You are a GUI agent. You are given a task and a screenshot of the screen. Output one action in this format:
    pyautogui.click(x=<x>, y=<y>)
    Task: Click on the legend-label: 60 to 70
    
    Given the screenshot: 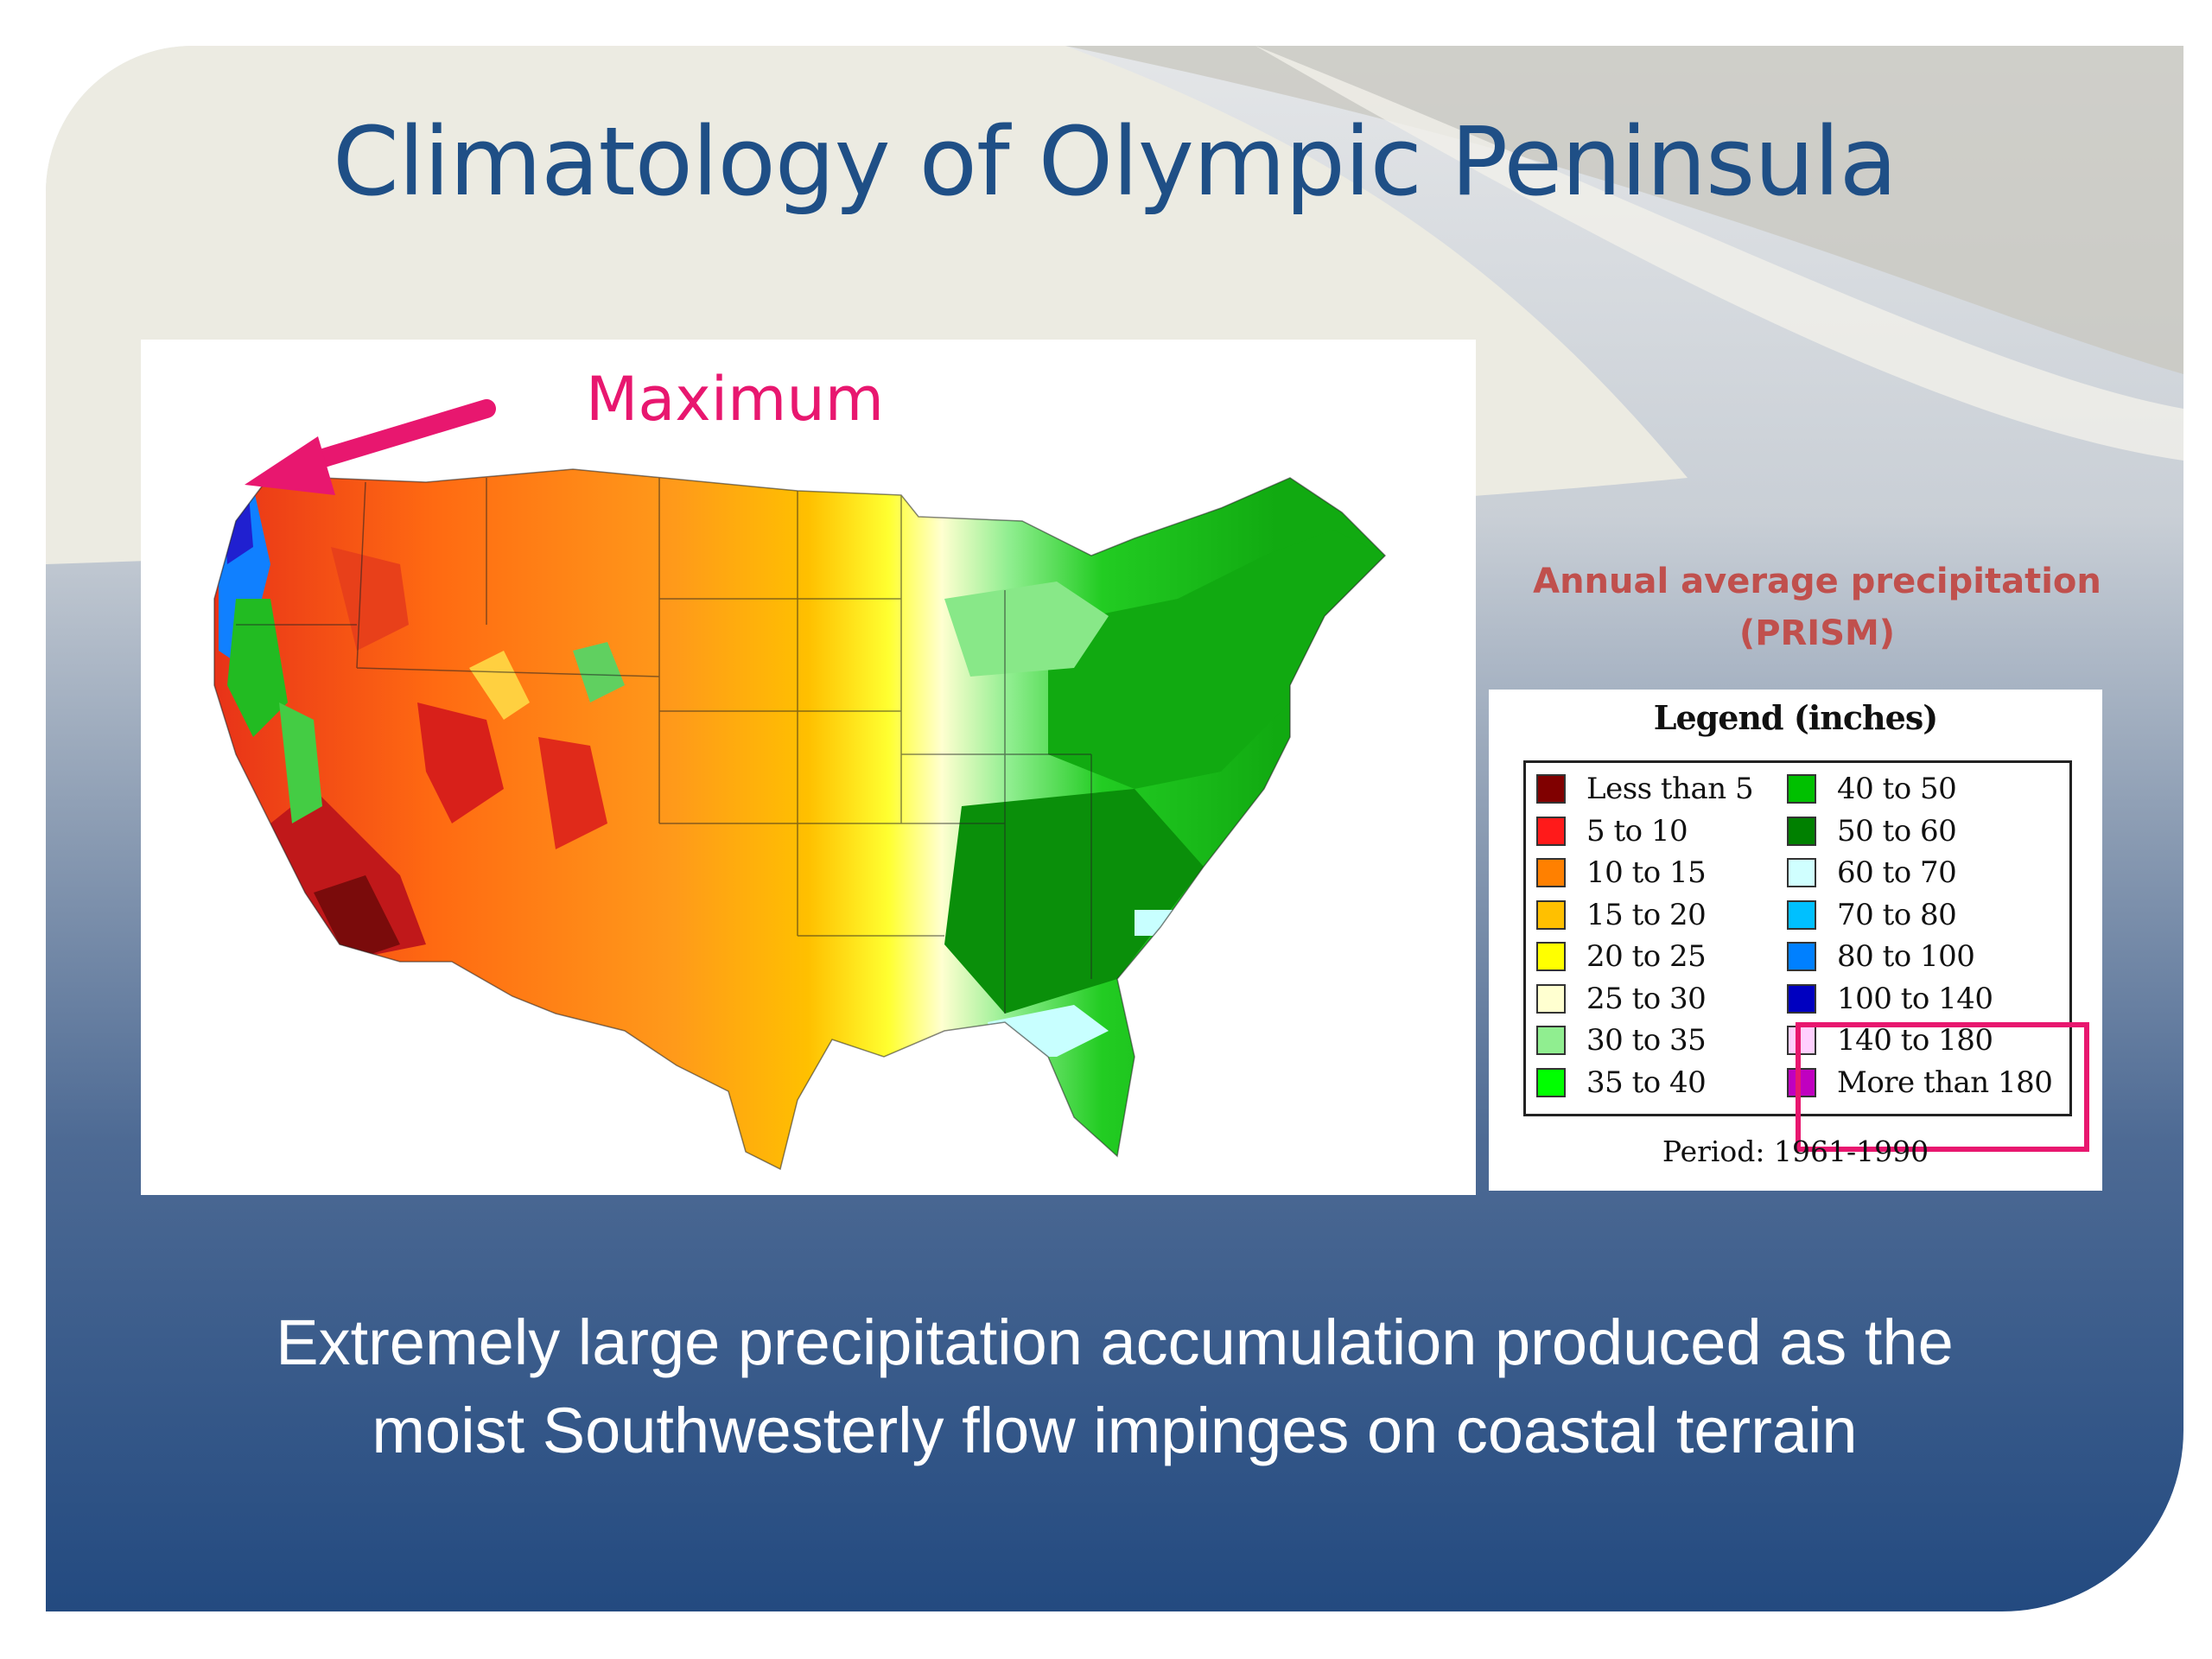 What is the action you would take?
    pyautogui.click(x=1897, y=872)
    